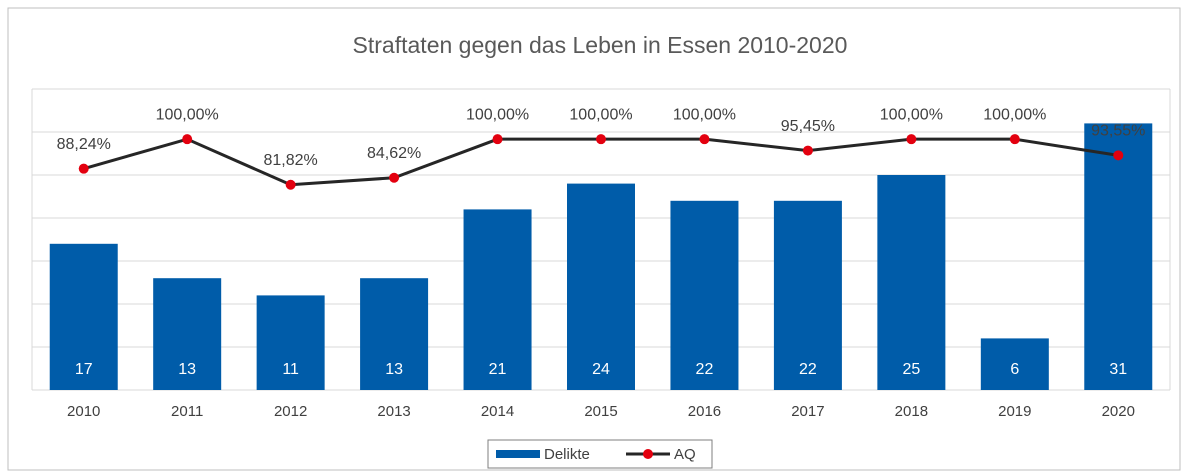 The image size is (1188, 475). I want to click on x-tick-label: 2015, so click(600, 411).